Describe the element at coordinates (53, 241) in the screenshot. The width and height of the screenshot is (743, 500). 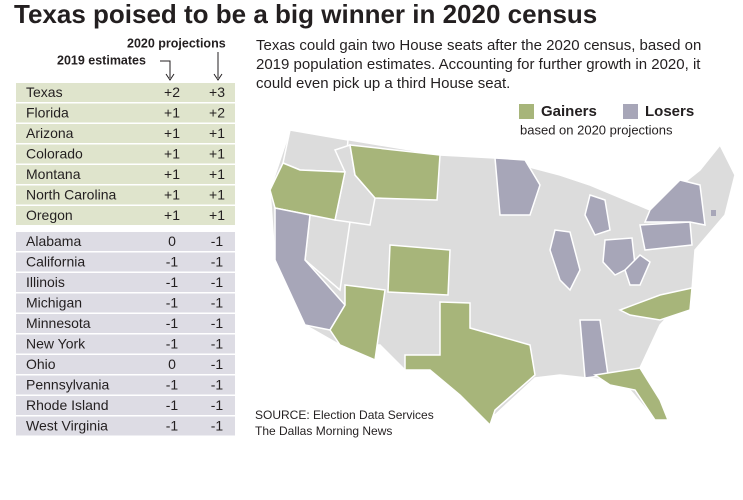
I see `state-name: Alabama` at that location.